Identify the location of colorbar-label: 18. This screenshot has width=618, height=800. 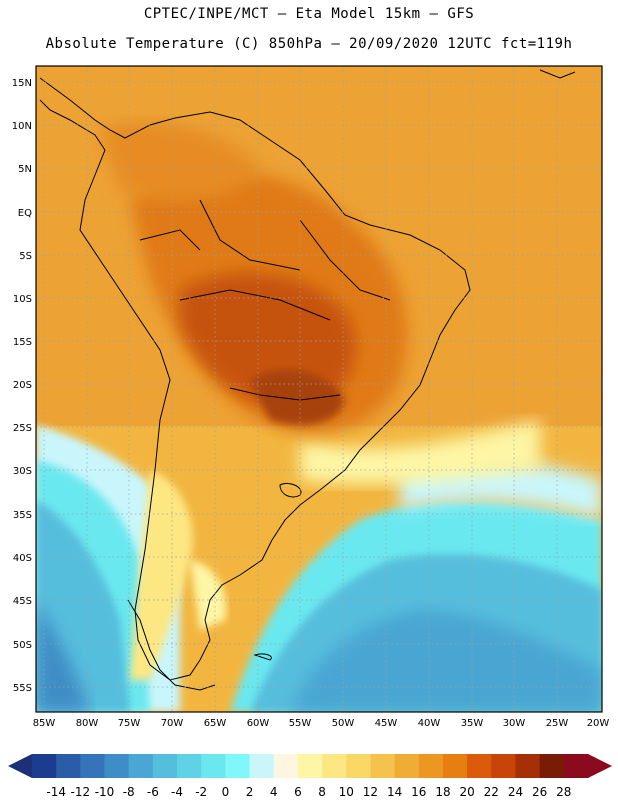
(442, 792).